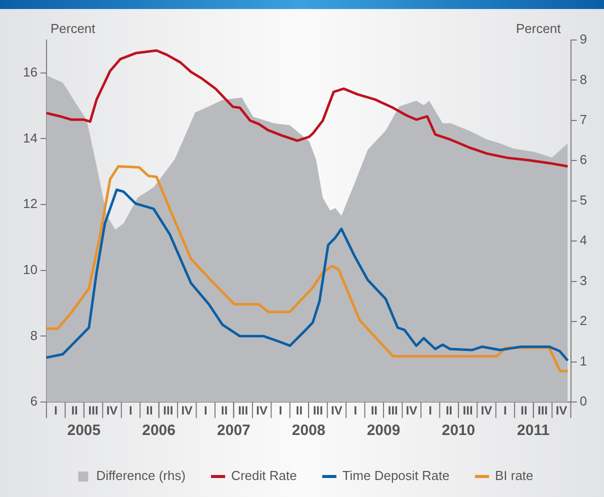 The height and width of the screenshot is (497, 604). Describe the element at coordinates (34, 401) in the screenshot. I see `y-tick-label: 6` at that location.